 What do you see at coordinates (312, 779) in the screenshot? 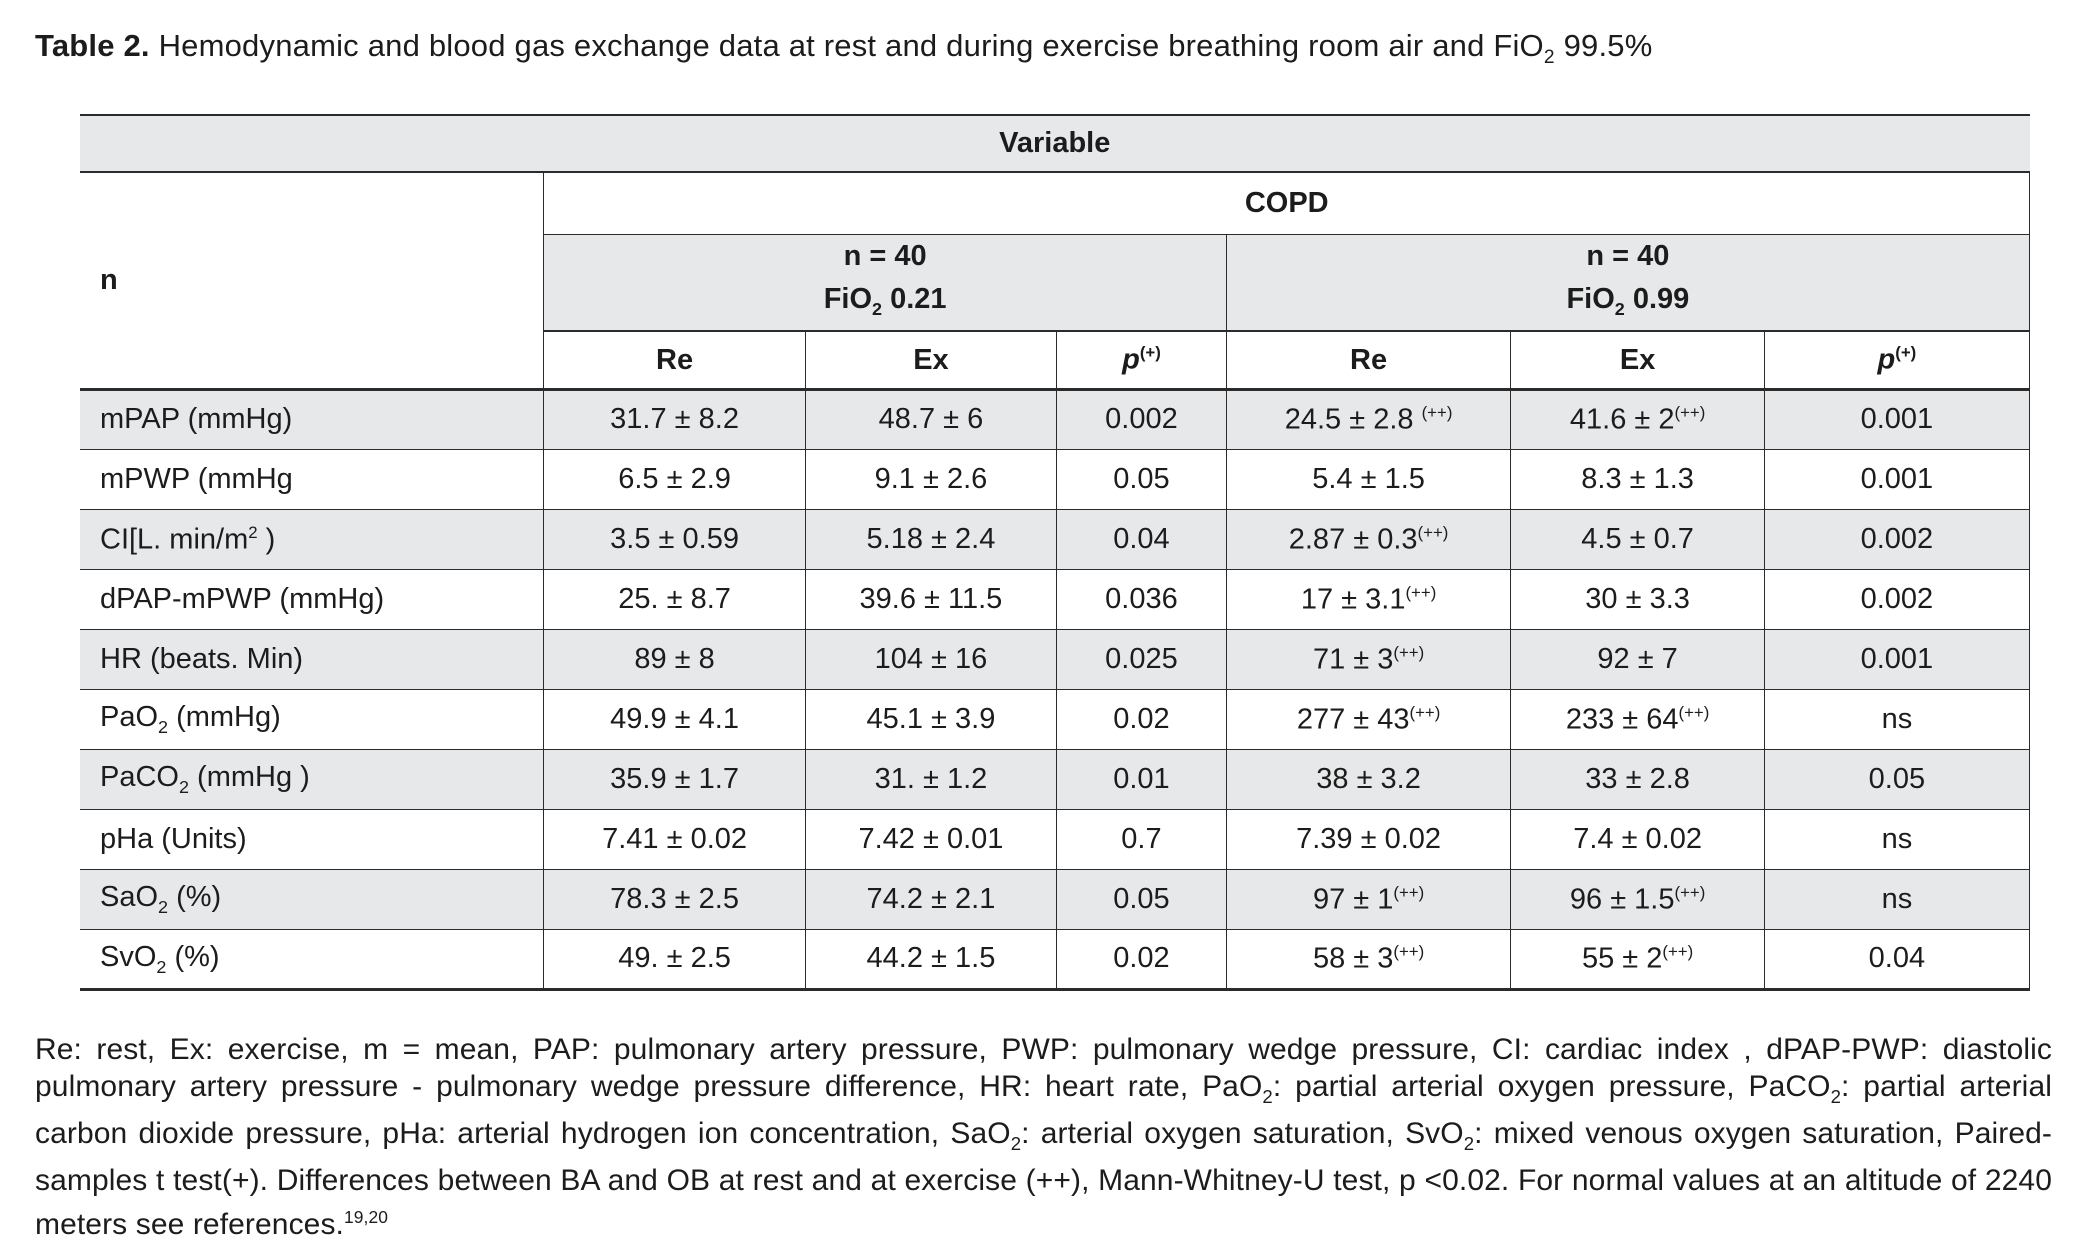
I see `row-label: PaCO2 (mmHg )` at bounding box center [312, 779].